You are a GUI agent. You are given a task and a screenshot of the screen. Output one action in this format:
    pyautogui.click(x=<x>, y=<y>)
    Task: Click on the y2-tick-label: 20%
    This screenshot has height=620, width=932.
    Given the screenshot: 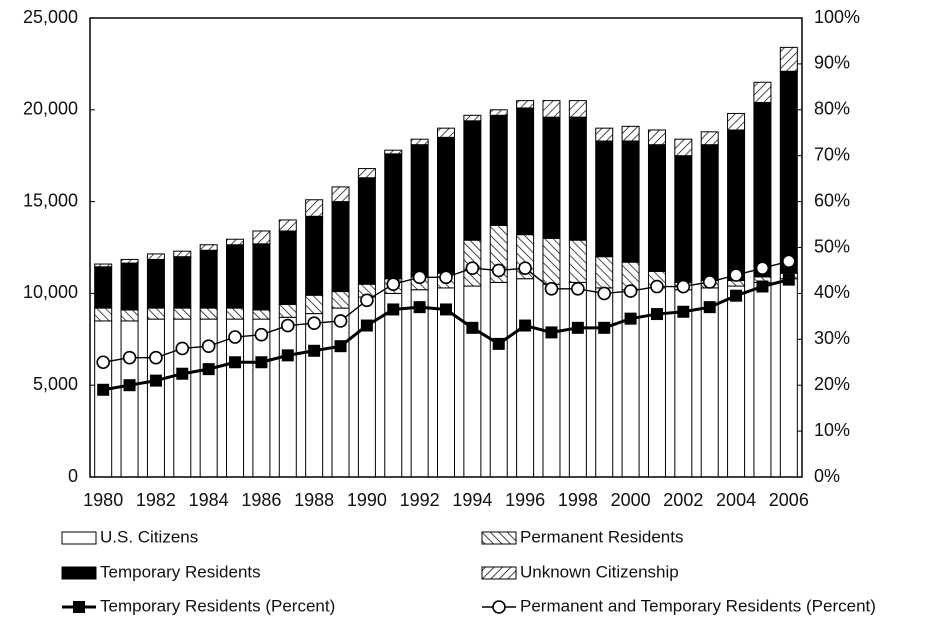 What is the action you would take?
    pyautogui.click(x=832, y=384)
    